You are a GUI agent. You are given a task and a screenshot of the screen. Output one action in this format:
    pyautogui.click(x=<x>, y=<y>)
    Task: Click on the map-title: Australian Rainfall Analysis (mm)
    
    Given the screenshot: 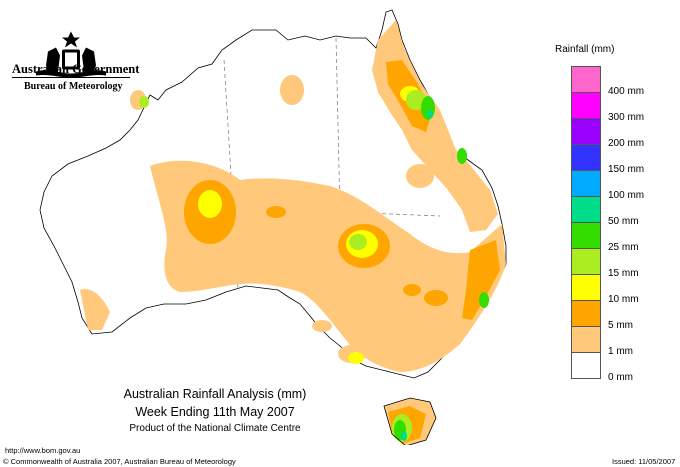 What is the action you would take?
    pyautogui.click(x=215, y=394)
    